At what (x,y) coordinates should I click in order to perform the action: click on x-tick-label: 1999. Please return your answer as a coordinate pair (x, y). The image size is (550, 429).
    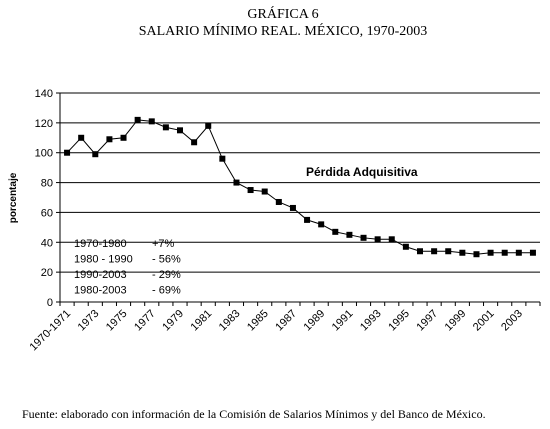
    Looking at the image, I should click on (456, 321).